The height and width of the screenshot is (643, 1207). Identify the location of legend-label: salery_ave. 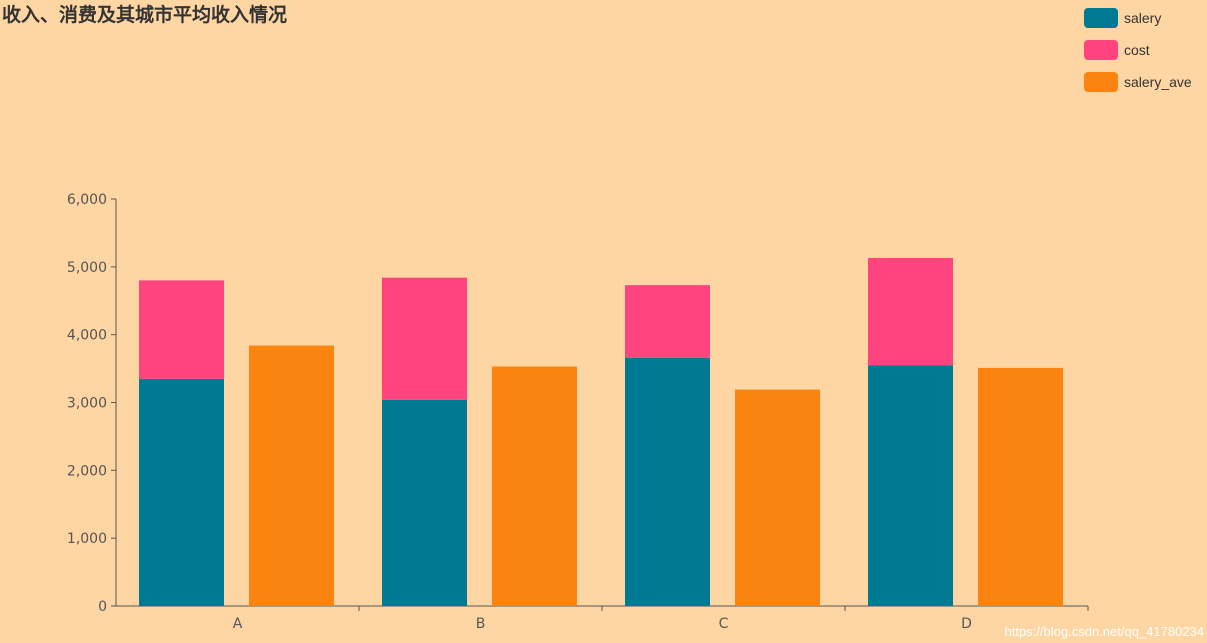
(1158, 82).